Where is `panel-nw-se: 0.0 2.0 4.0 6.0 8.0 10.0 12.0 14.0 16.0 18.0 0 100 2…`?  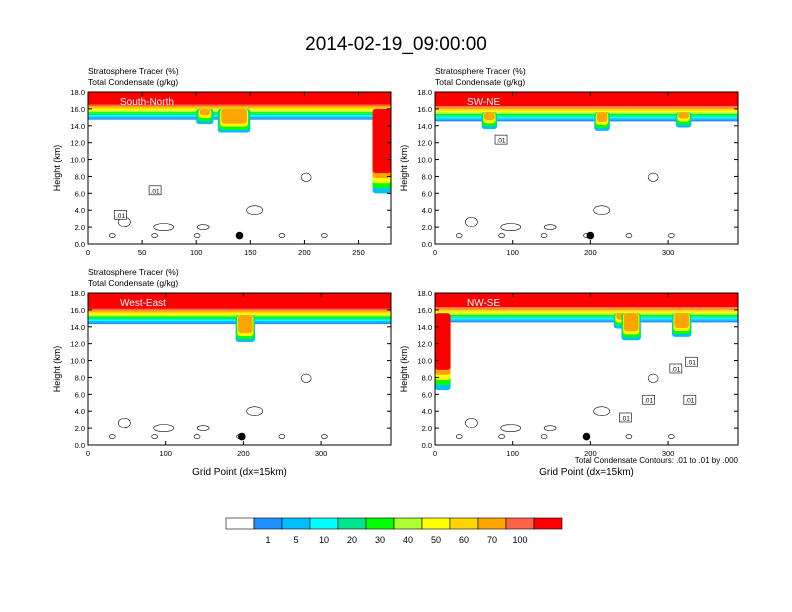 panel-nw-se: 0.0 2.0 4.0 6.0 8.0 10.0 12.0 14.0 16.0 18.0 0 100 2… is located at coordinates (569, 383).